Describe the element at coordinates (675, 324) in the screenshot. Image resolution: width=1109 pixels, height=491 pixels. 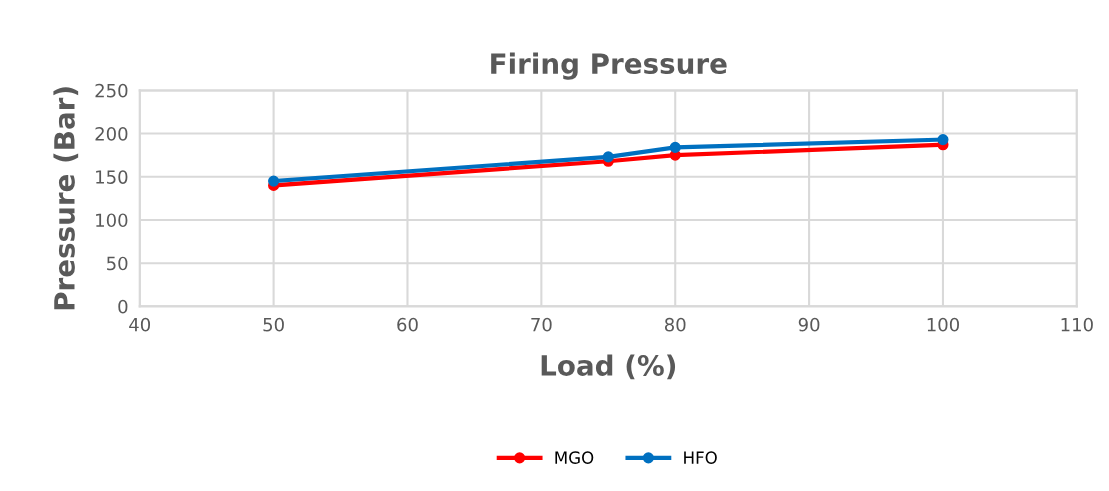
I see `x-tick-label: 80` at that location.